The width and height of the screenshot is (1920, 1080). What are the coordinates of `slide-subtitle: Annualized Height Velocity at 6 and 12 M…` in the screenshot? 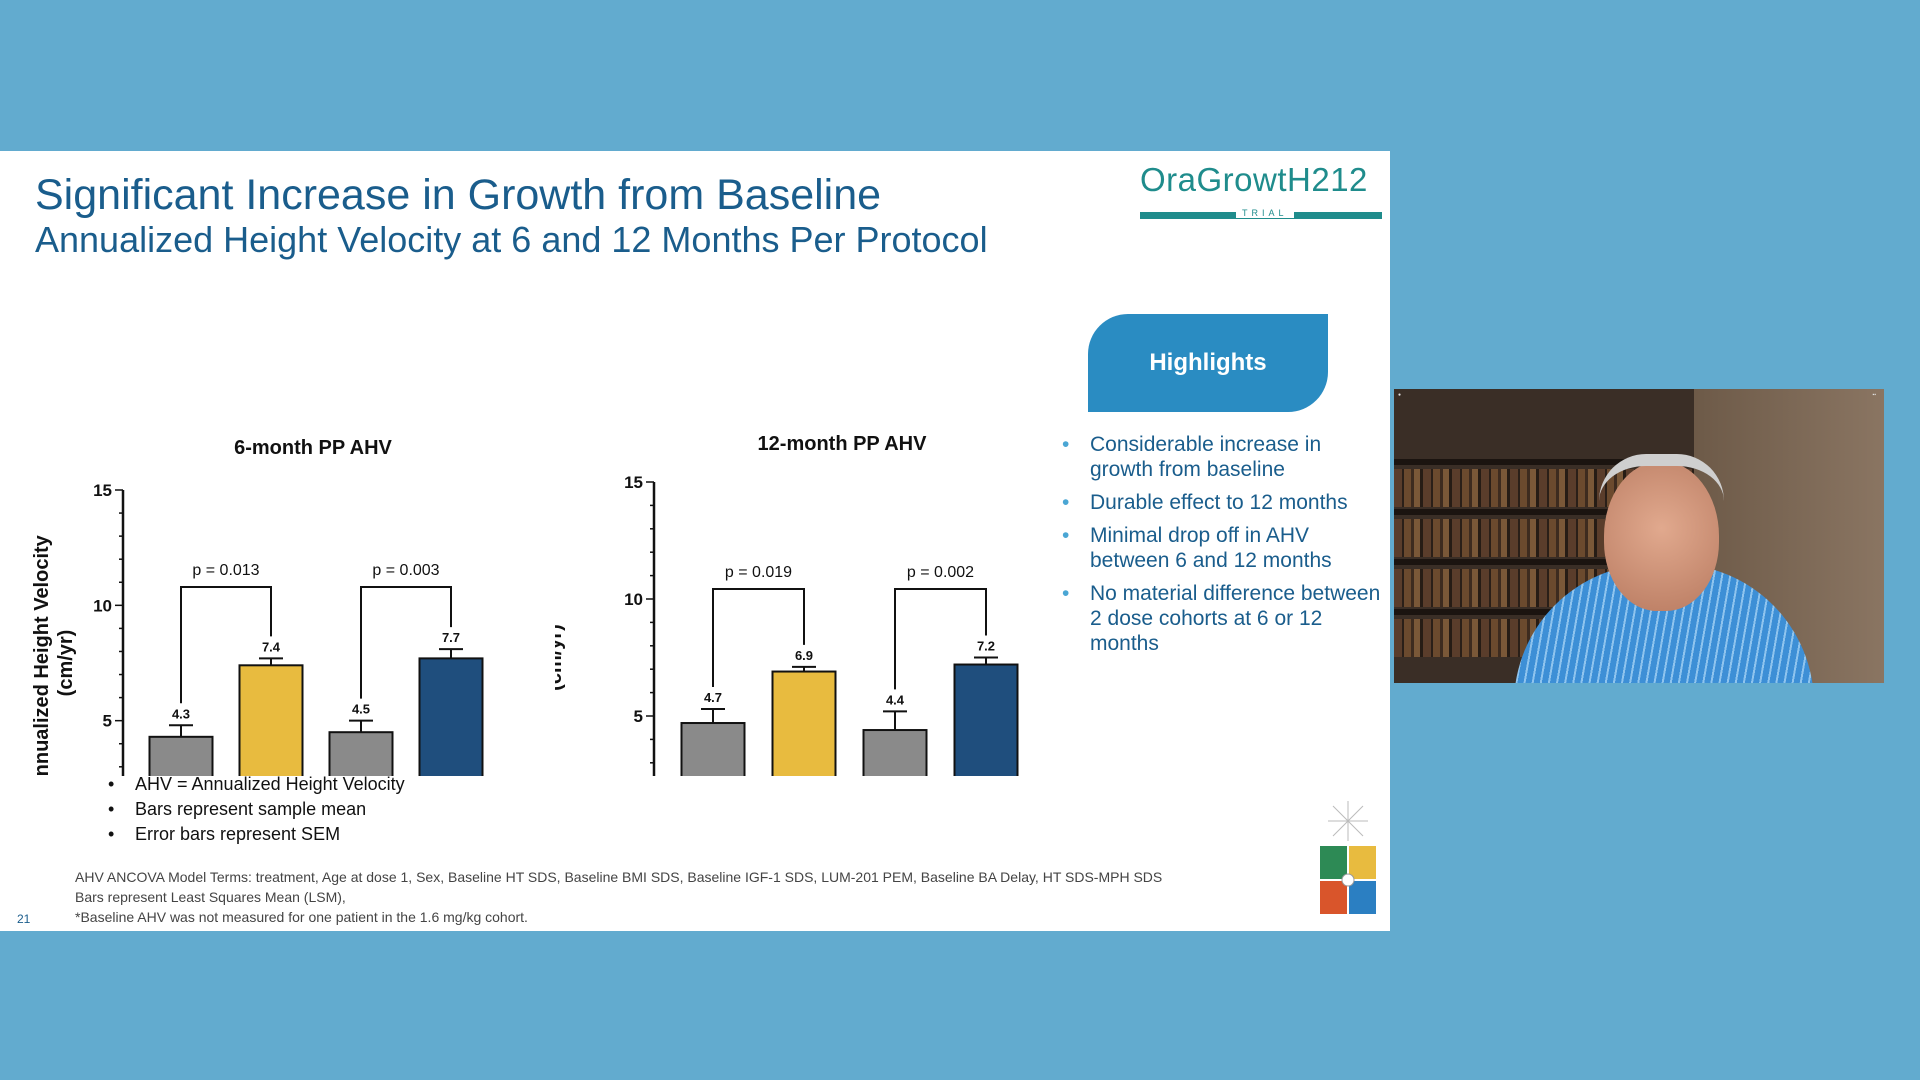 It's located at (511, 239).